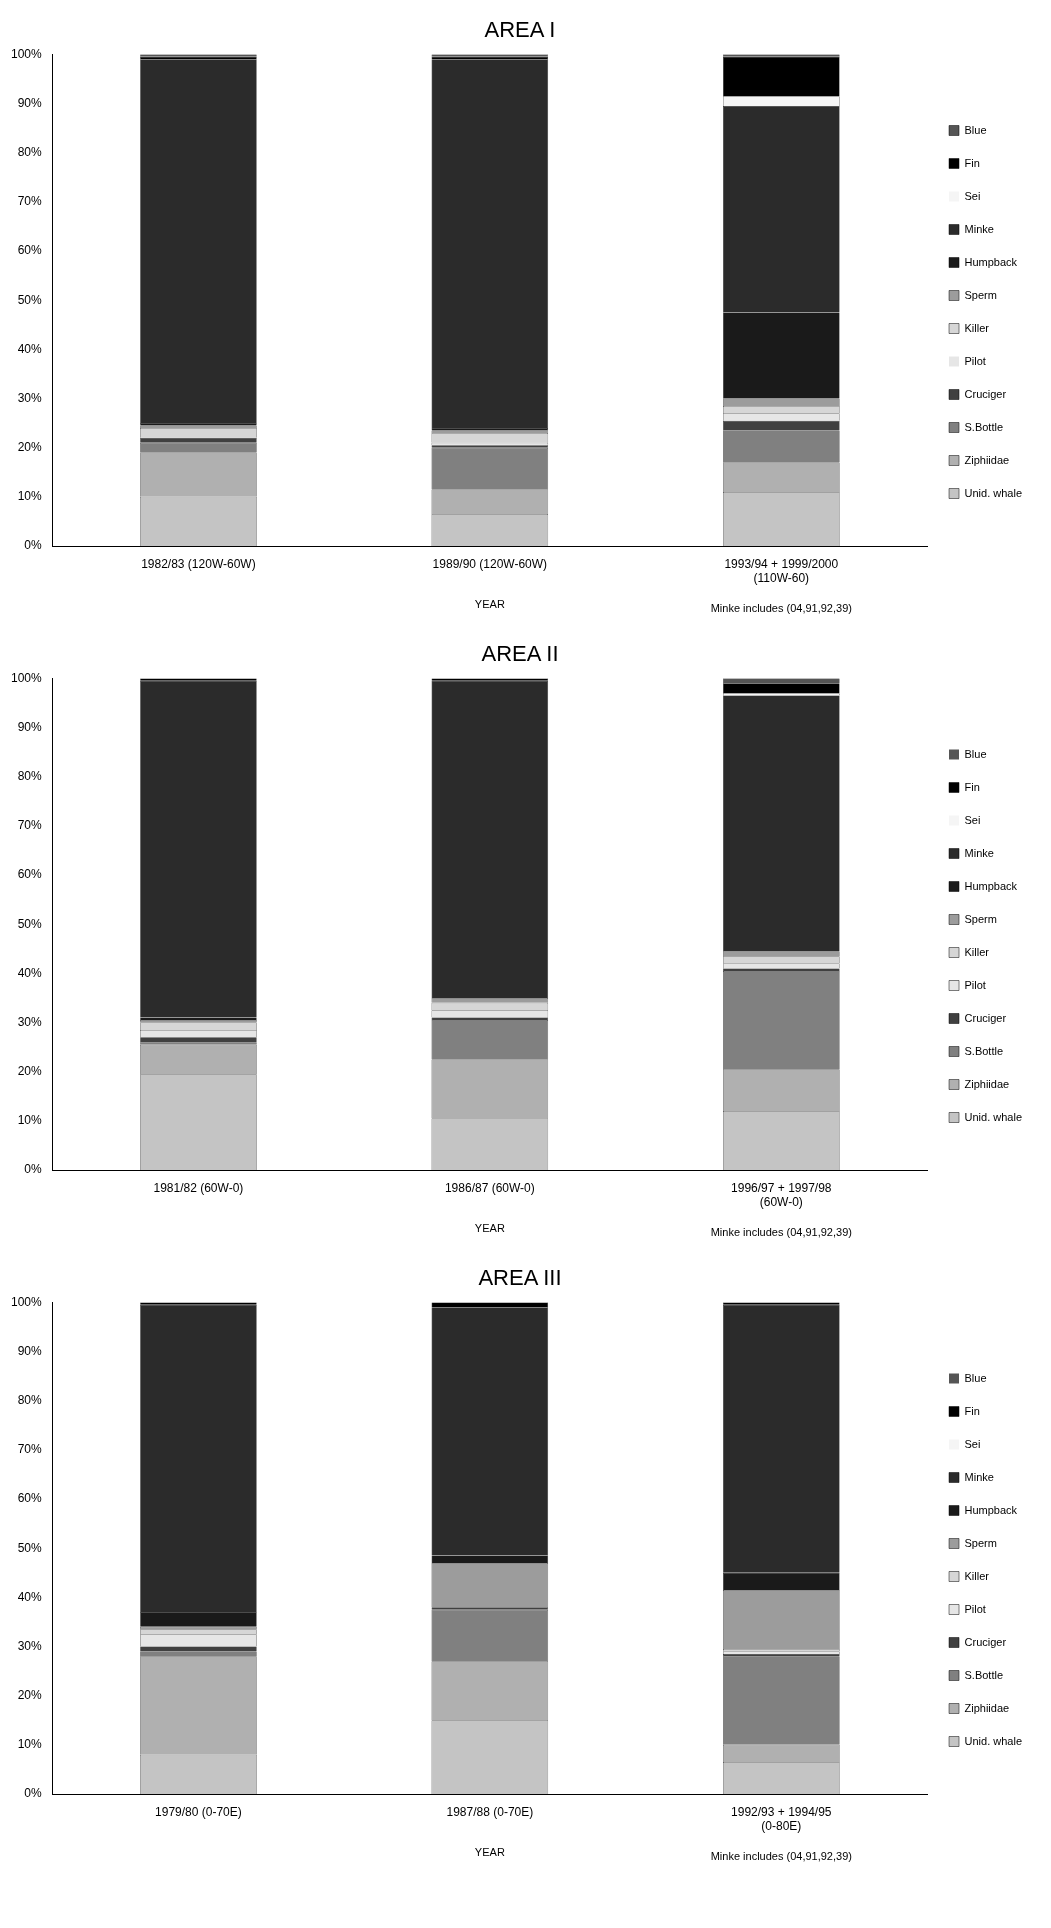 The width and height of the screenshot is (1051, 1928). Describe the element at coordinates (489, 1187) in the screenshot. I see `x-tick-label: 1986/87 (60W-0)` at that location.